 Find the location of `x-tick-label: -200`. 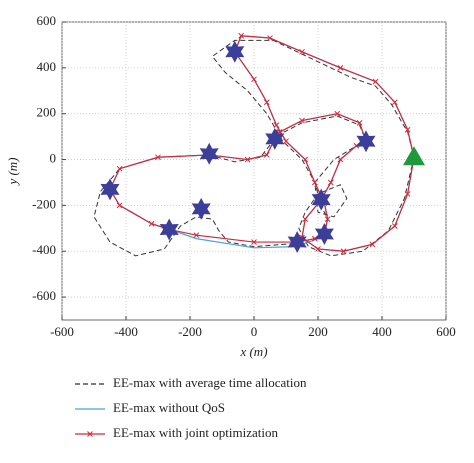

x-tick-label: -200 is located at coordinates (190, 331).